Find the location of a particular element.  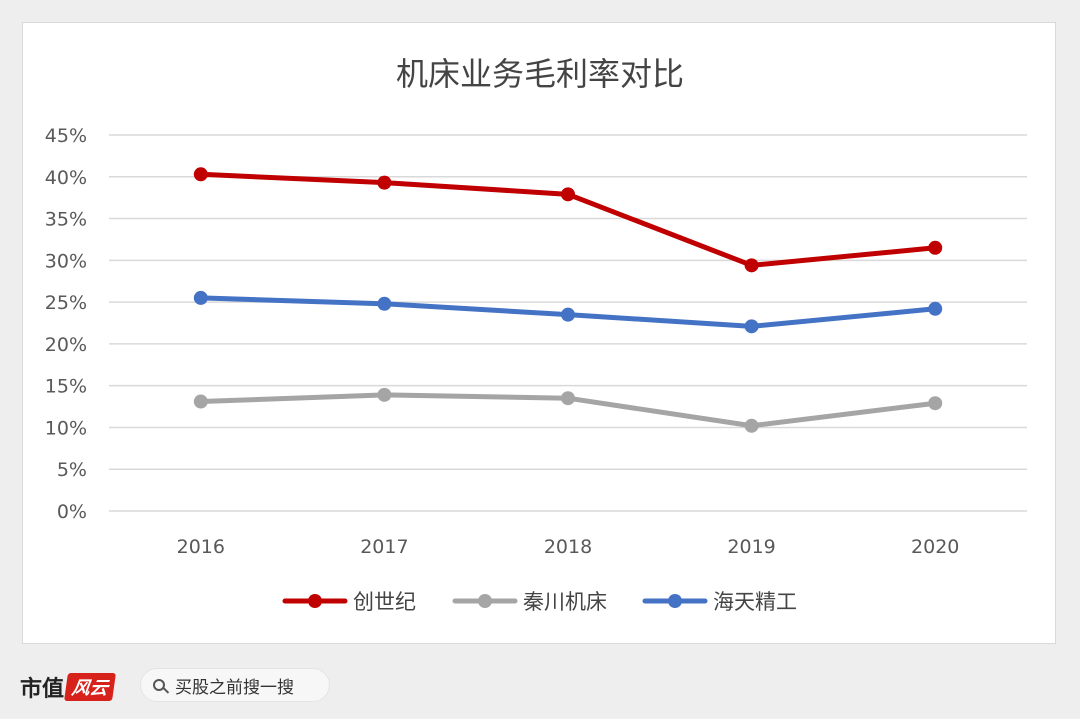

chart-title: 机床业务毛利率对比 is located at coordinates (540, 74).